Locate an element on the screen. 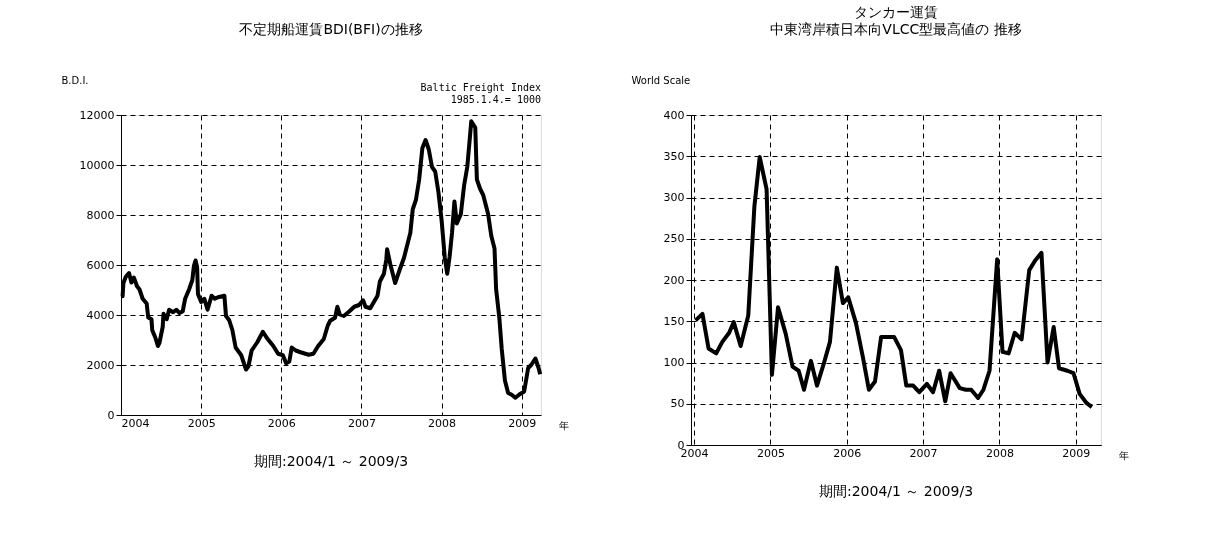 The height and width of the screenshot is (541, 1223). y-tick-label: 12000 is located at coordinates (97, 115).